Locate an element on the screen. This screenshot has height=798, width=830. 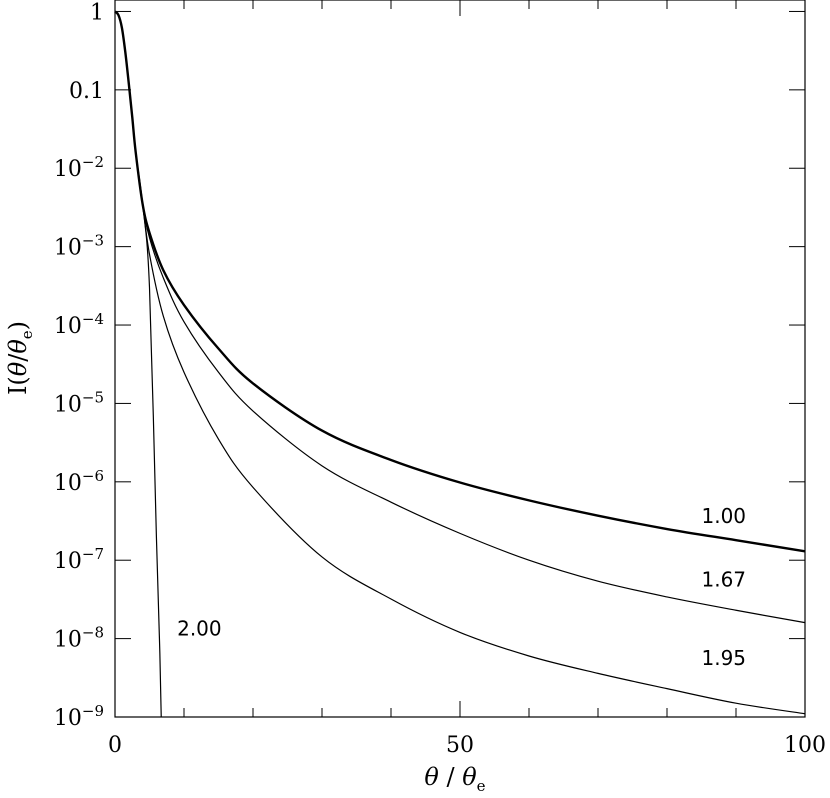
x-axis-label: θ / θe is located at coordinates (454, 779).